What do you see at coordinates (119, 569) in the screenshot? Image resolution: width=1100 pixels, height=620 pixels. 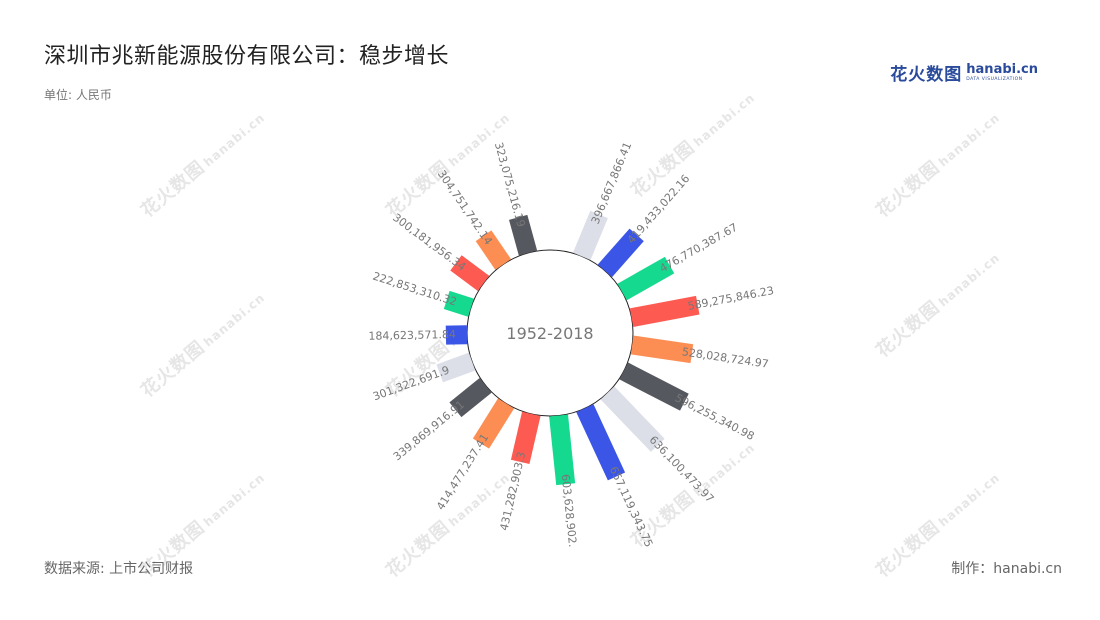 I see `data-source: 数据来源: 上市公司财报` at bounding box center [119, 569].